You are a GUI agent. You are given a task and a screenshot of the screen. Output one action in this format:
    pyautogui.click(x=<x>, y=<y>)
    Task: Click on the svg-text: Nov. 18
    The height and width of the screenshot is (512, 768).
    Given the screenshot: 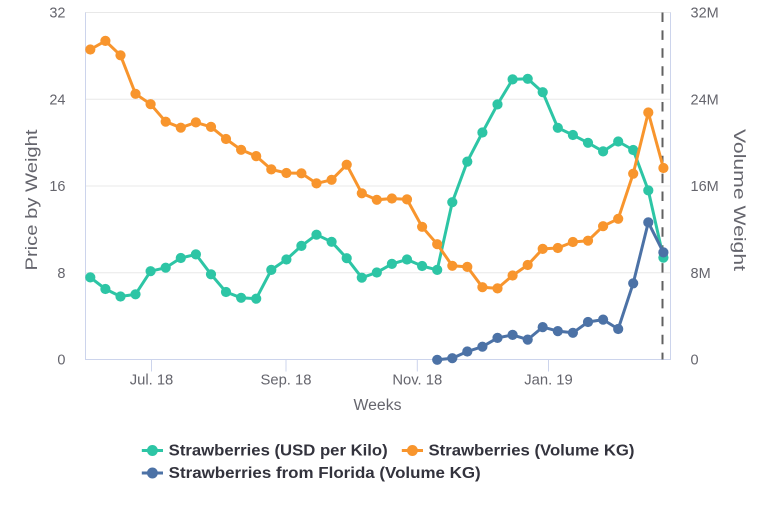 What is the action you would take?
    pyautogui.click(x=417, y=380)
    